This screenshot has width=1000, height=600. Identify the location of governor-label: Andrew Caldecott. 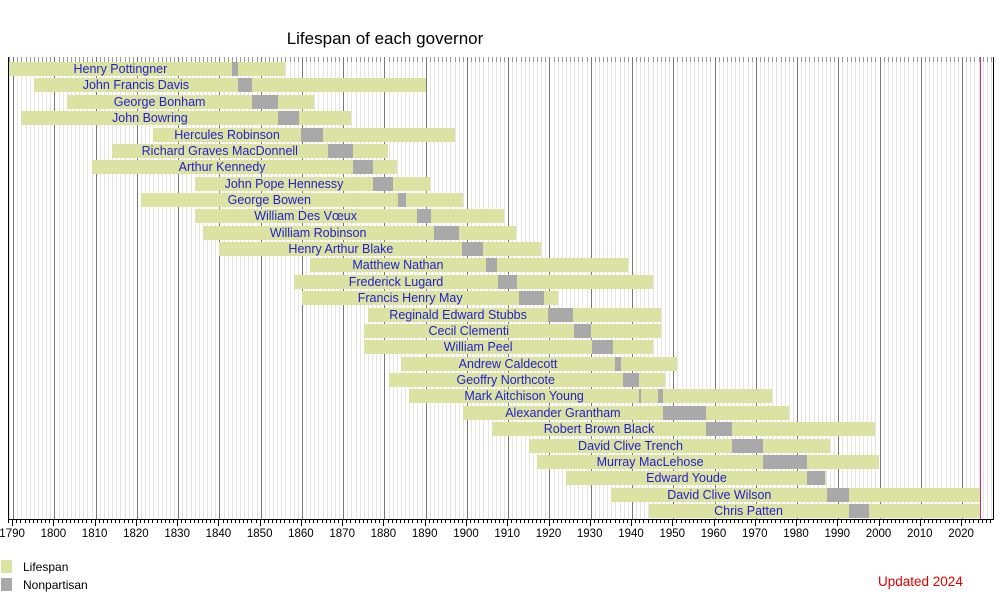
(508, 363).